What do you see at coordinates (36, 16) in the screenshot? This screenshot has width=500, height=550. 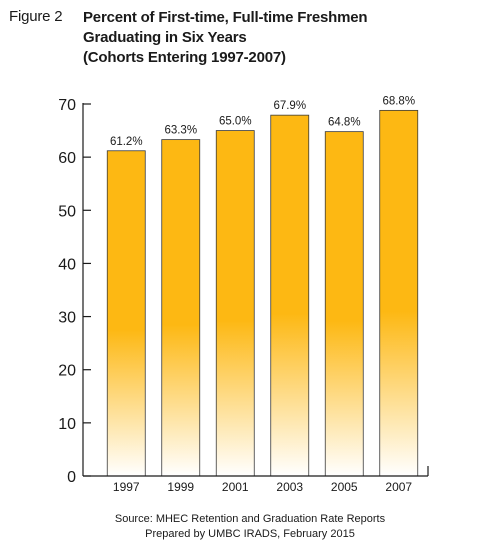 I see `figure-label: Figure 2` at bounding box center [36, 16].